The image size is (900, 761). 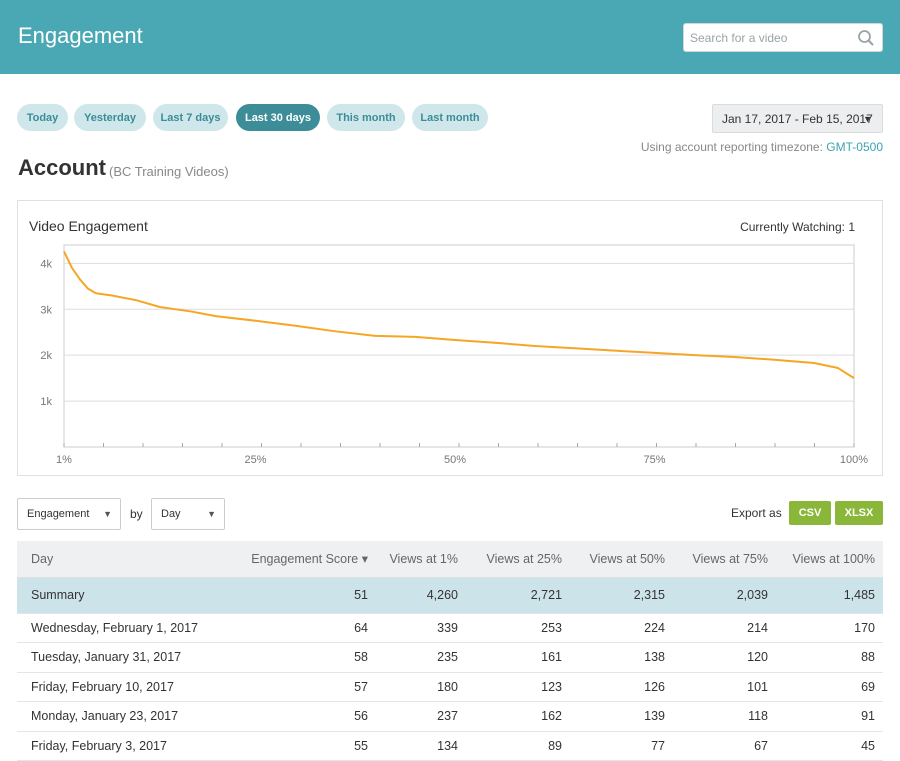 I want to click on date-range-label: Jan 17, 2017 - Feb 15, 2017, so click(x=797, y=118).